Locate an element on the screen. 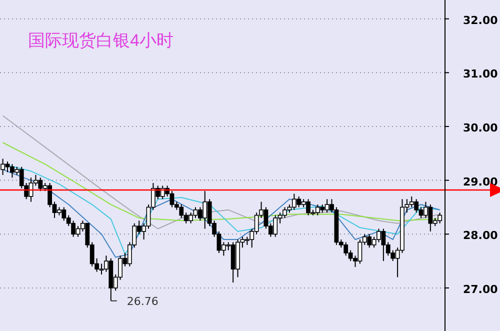 This screenshot has width=500, height=331. y-tick-label: 30.00 is located at coordinates (480, 127).